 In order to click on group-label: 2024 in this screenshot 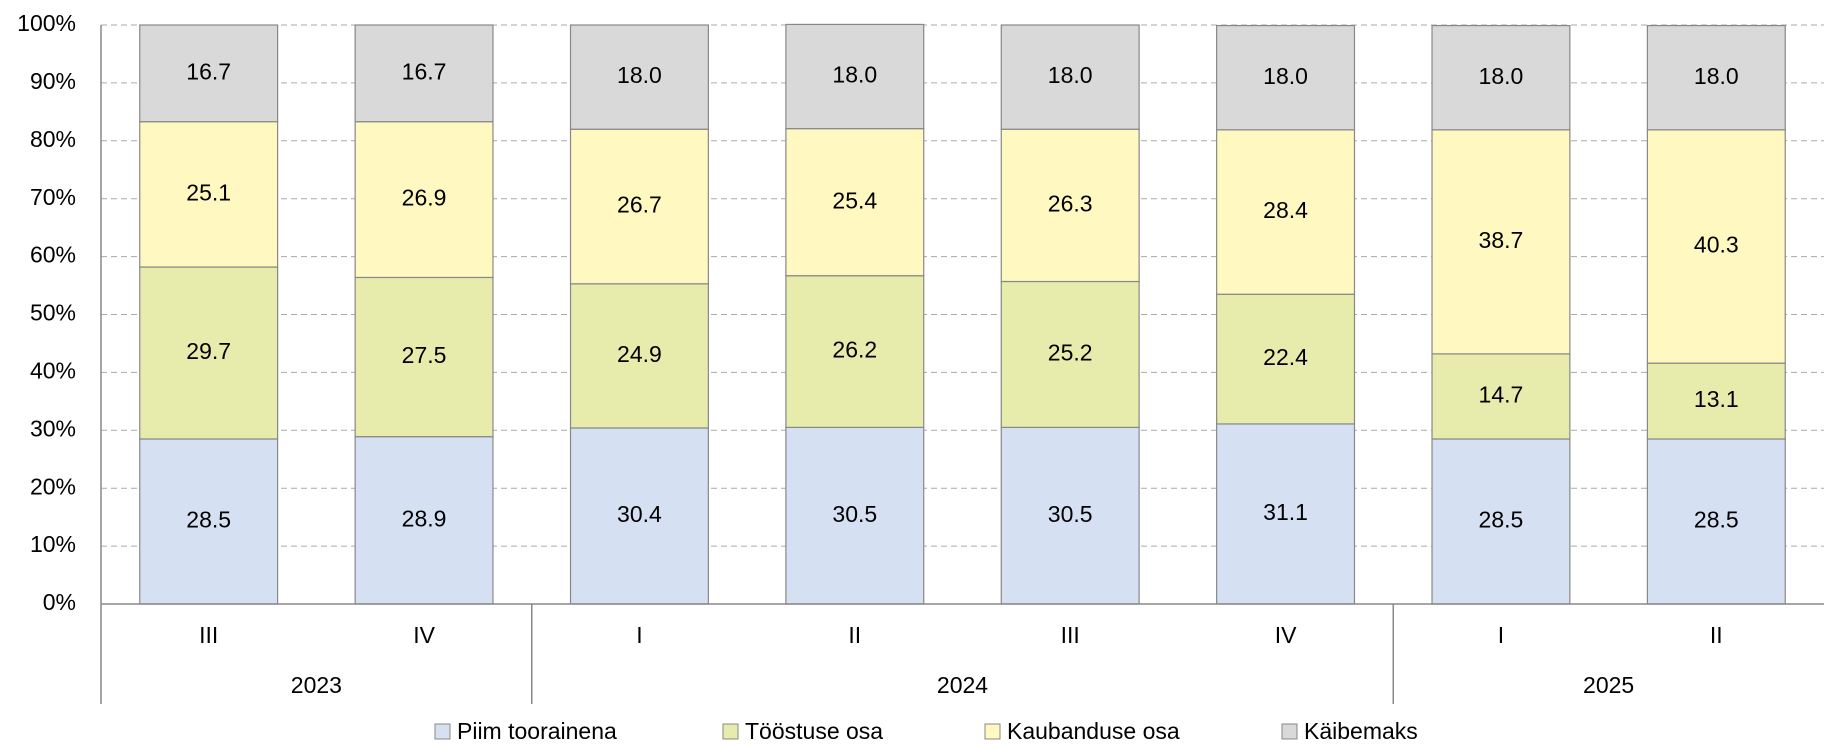, I will do `click(962, 685)`.